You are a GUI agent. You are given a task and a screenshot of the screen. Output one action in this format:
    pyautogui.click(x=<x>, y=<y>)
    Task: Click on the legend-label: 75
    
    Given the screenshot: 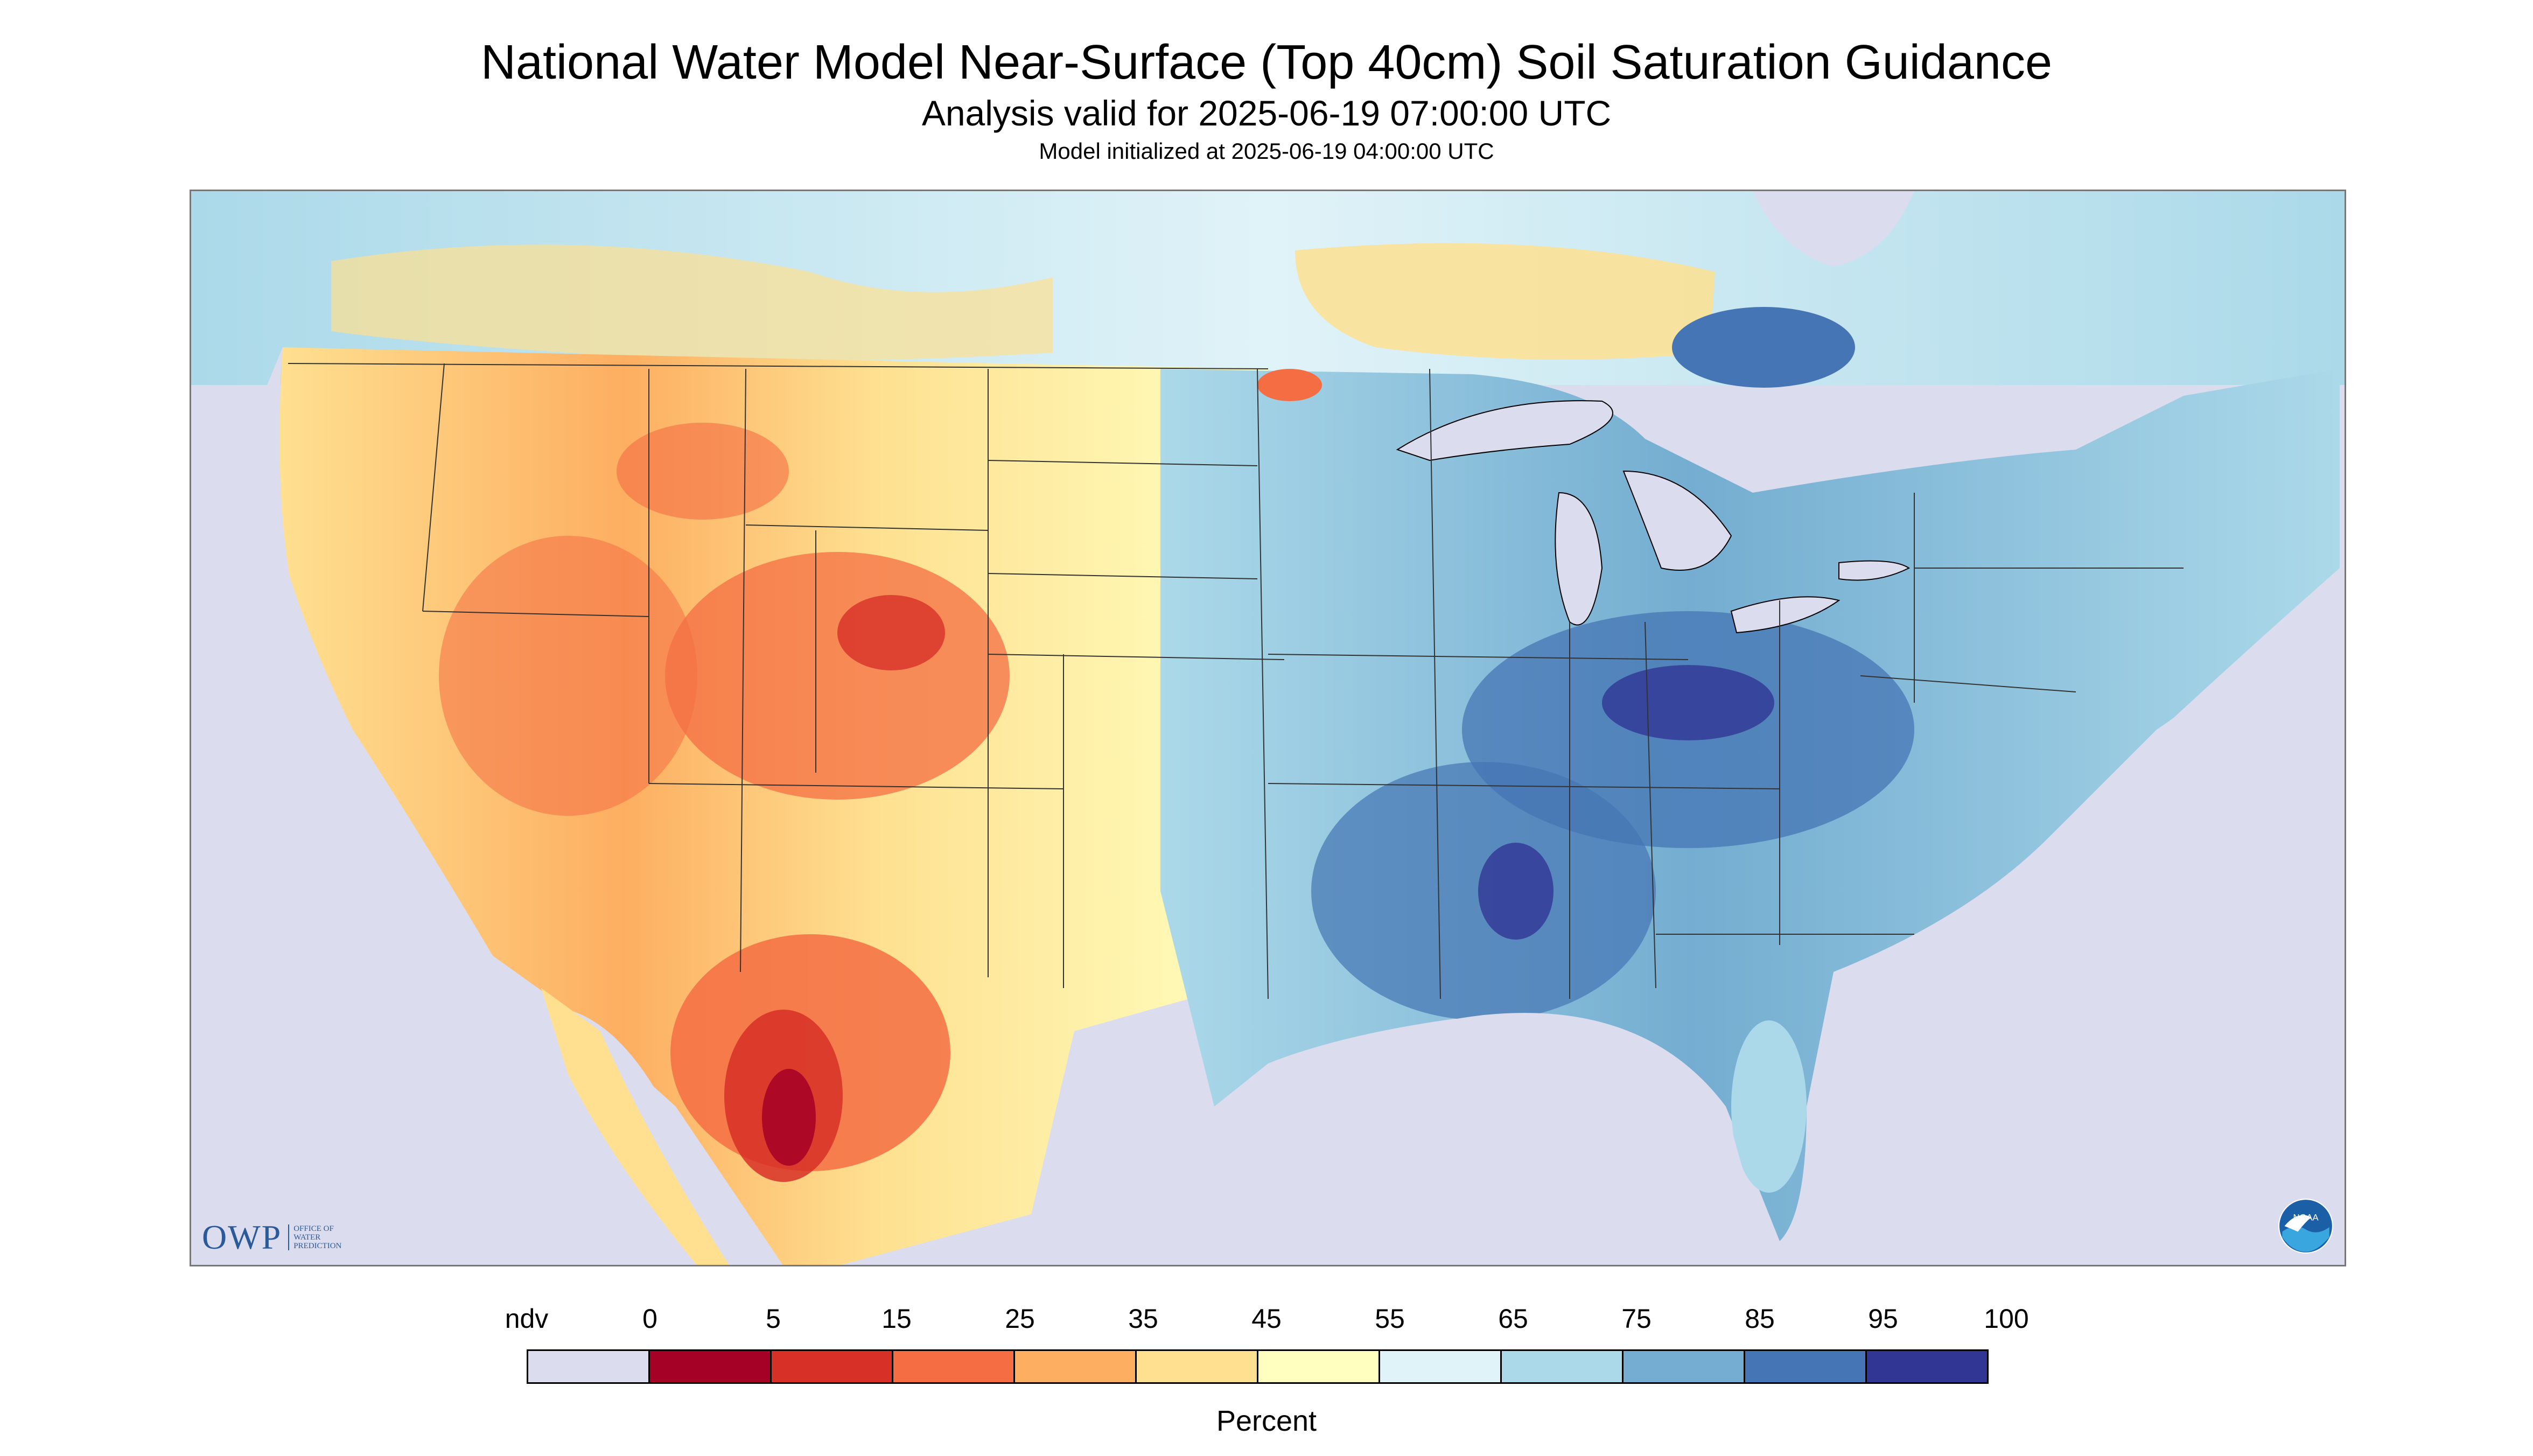 What is the action you would take?
    pyautogui.click(x=1637, y=1319)
    